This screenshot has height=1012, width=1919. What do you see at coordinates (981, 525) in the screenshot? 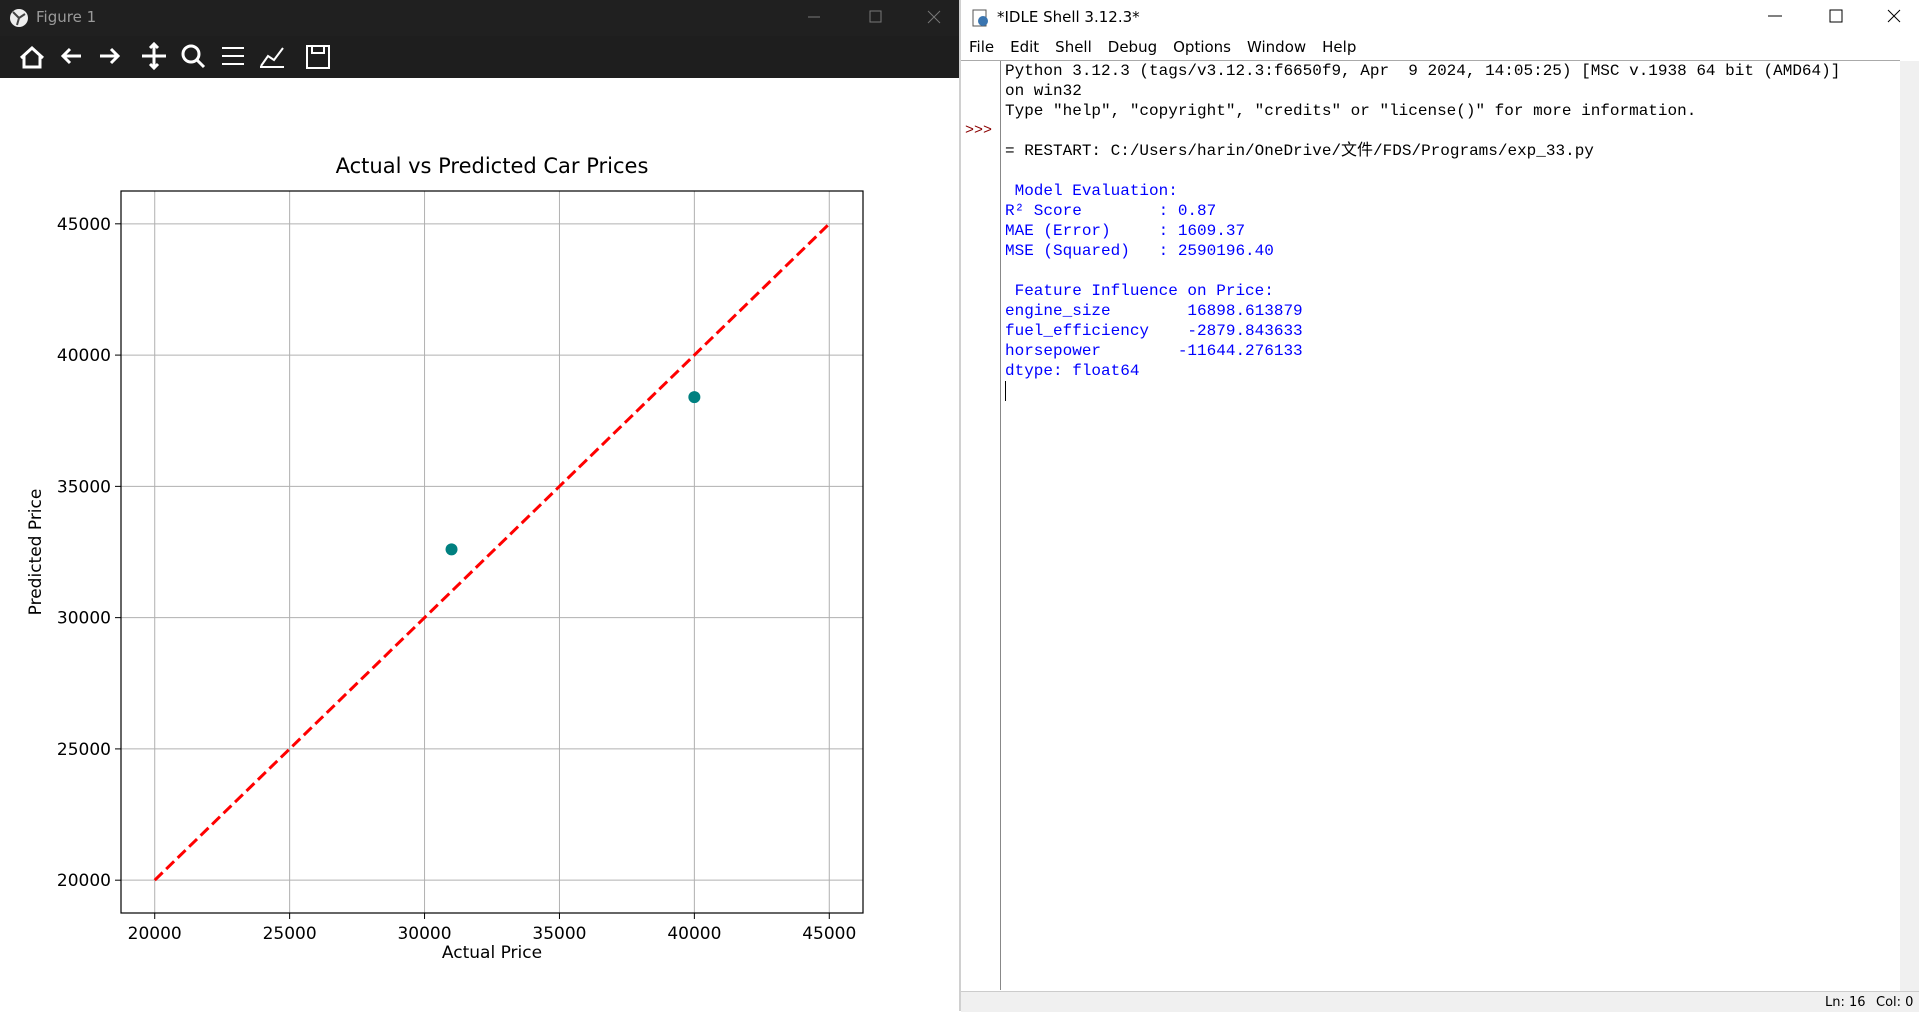
I see `line-gutter` at bounding box center [981, 525].